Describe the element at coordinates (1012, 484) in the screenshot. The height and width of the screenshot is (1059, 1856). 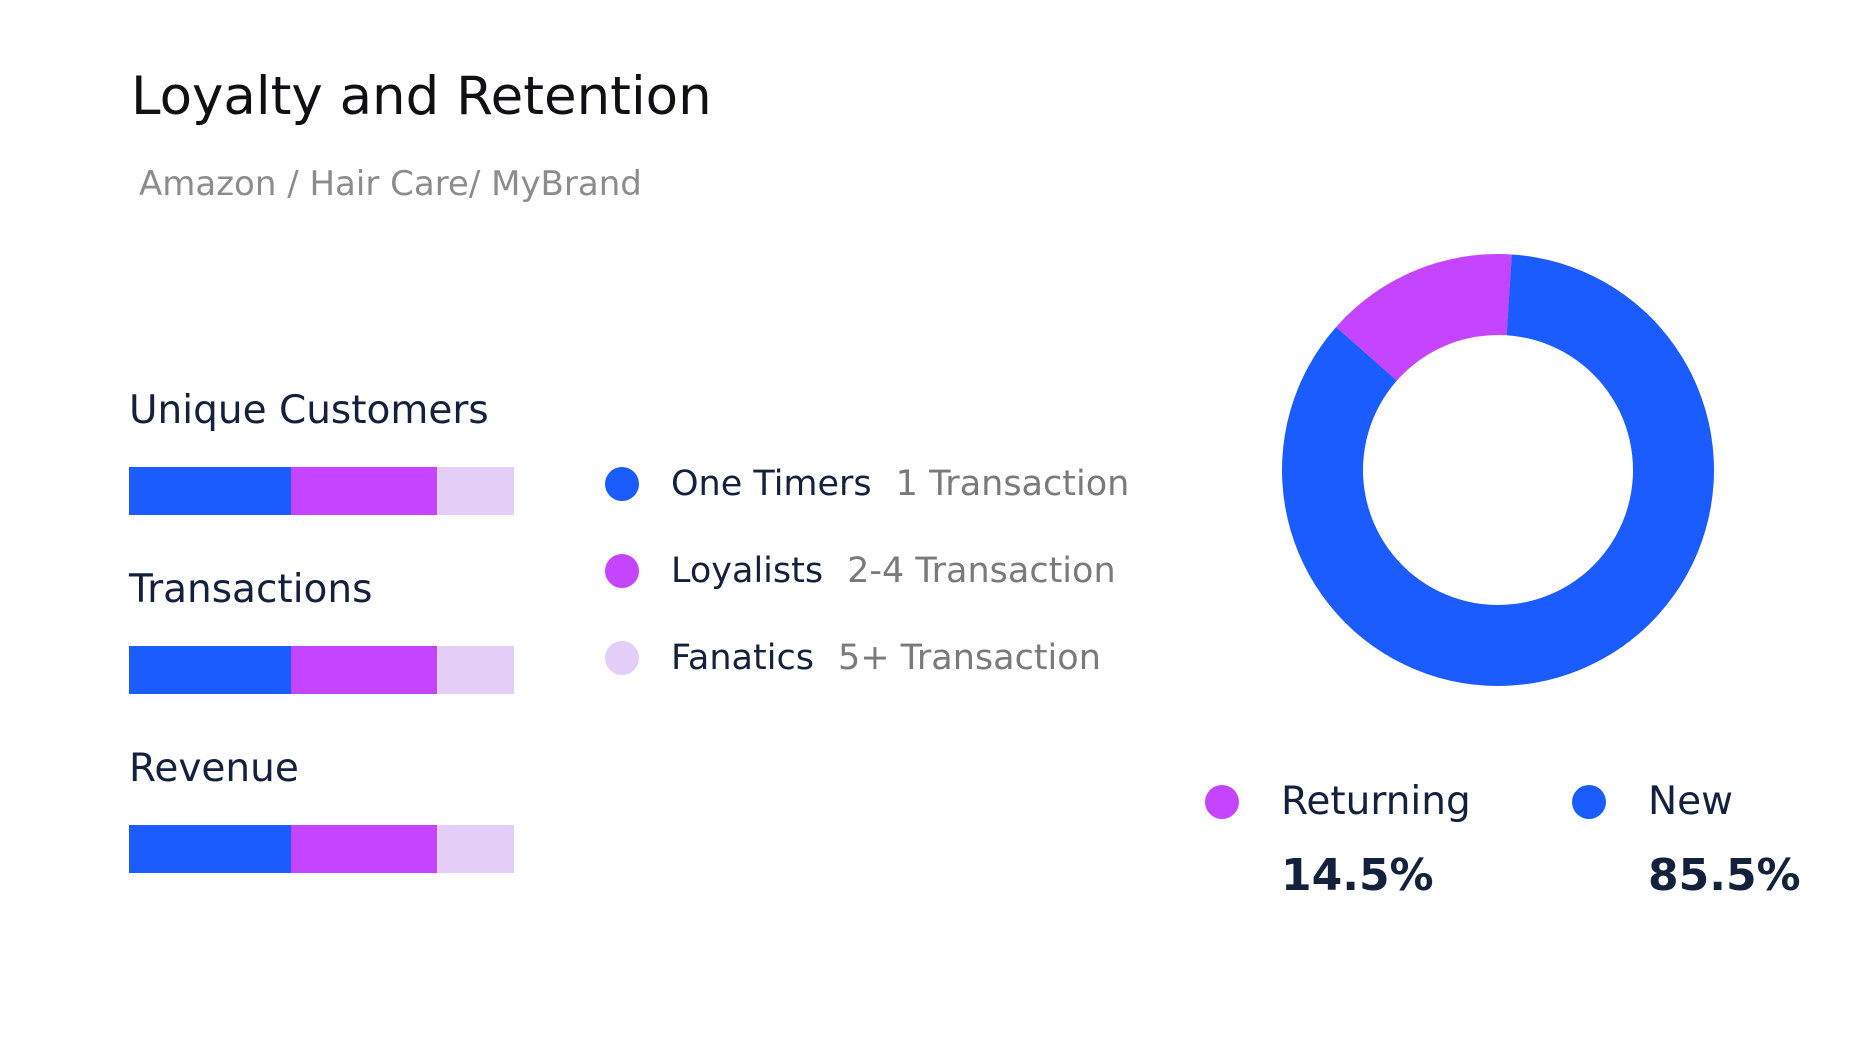
I see `legend-desc: 1 Transaction` at that location.